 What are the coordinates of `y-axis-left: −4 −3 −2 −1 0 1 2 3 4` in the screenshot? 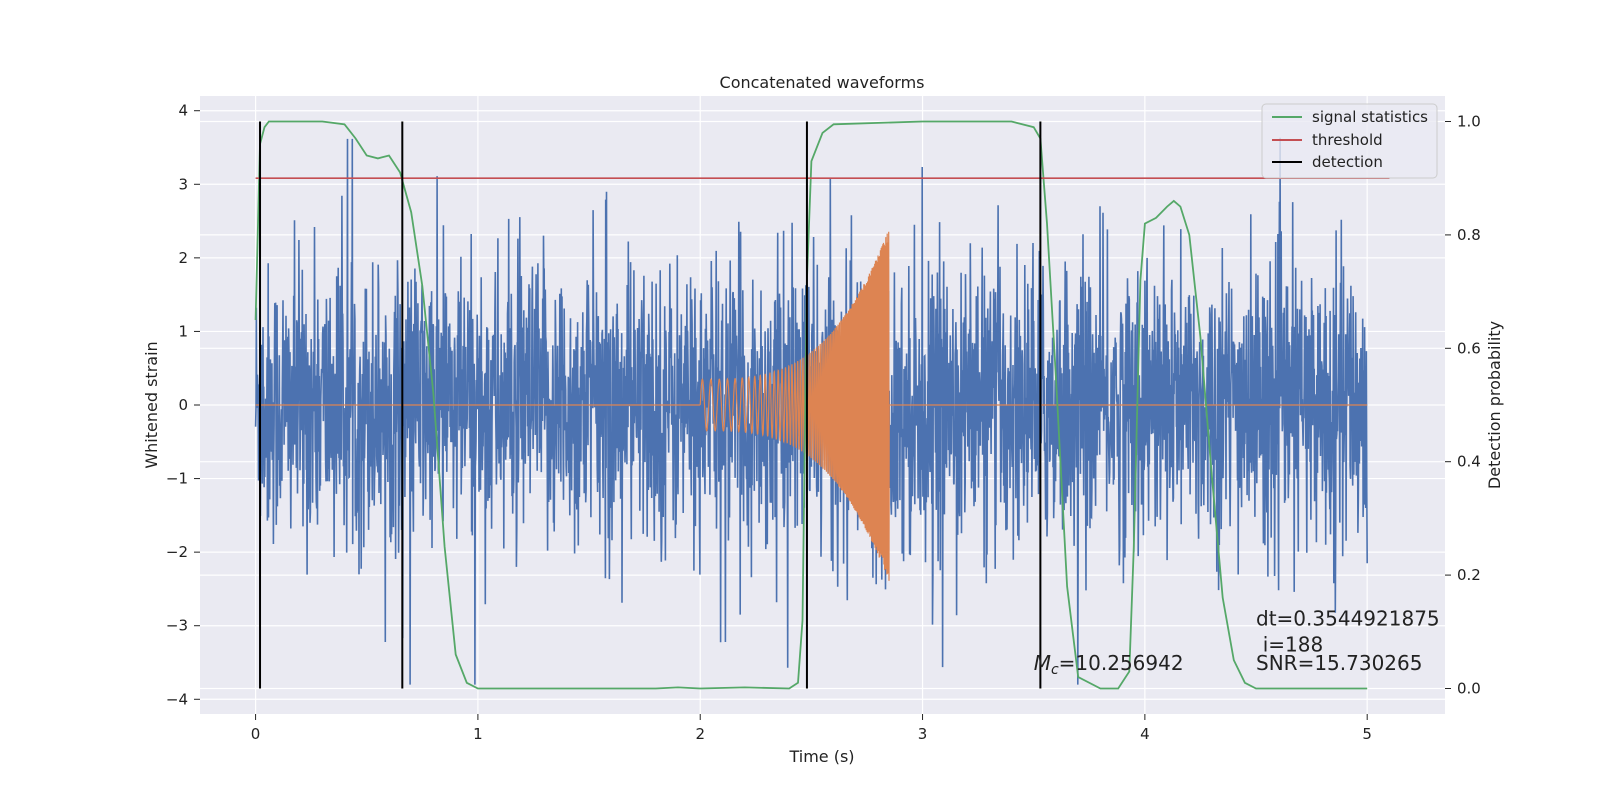 It's located at (183, 405).